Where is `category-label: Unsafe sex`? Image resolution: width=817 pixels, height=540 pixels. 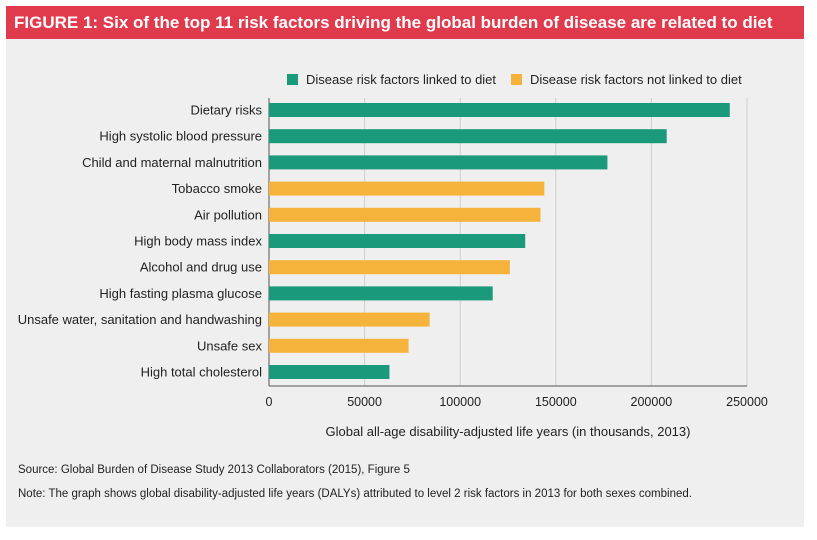
category-label: Unsafe sex is located at coordinates (230, 345).